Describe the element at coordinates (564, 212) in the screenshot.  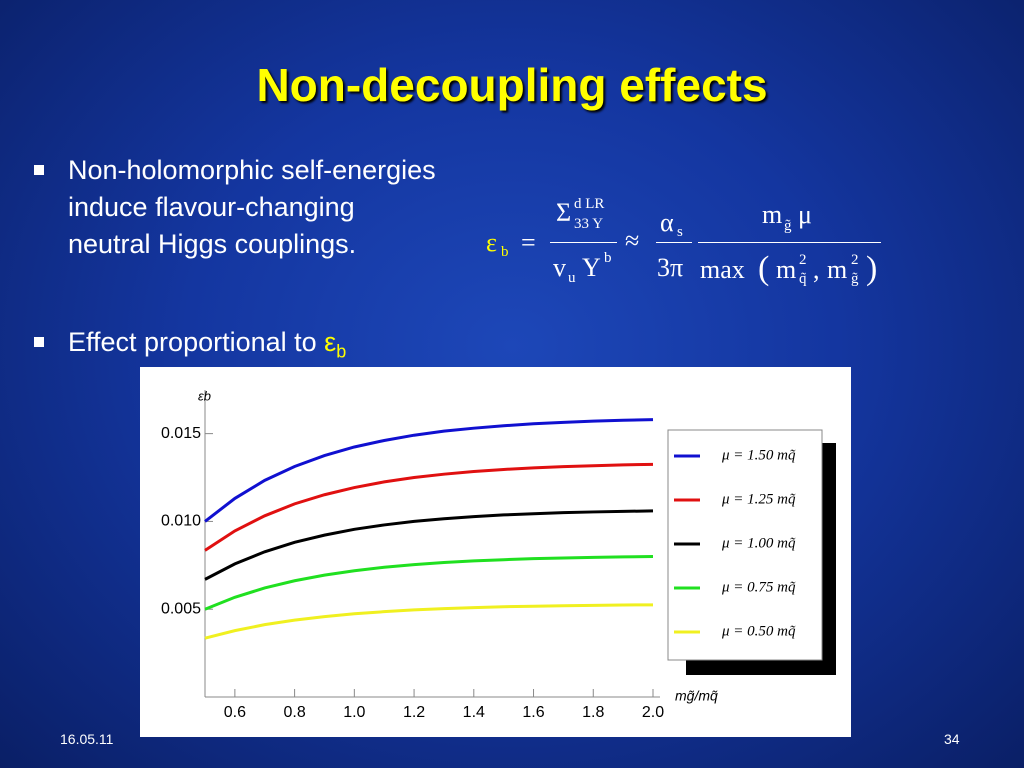
I see `f: Σ` at that location.